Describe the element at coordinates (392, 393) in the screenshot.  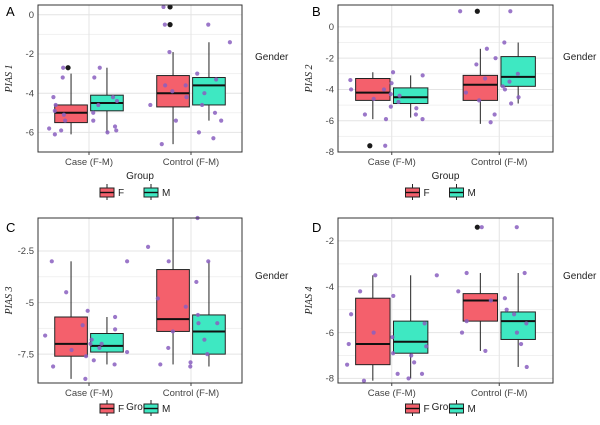
I see `x-tick-label: Case (F-M)` at that location.